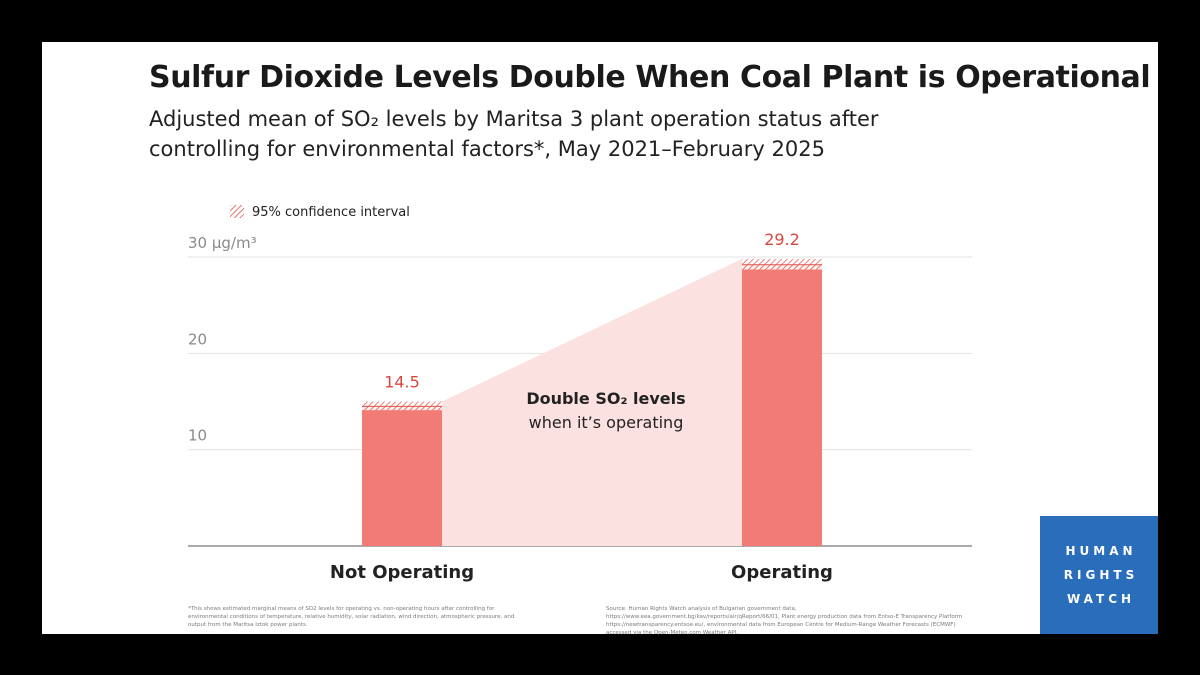  Describe the element at coordinates (237, 211) in the screenshot. I see `legend-hatch-swatch` at that location.